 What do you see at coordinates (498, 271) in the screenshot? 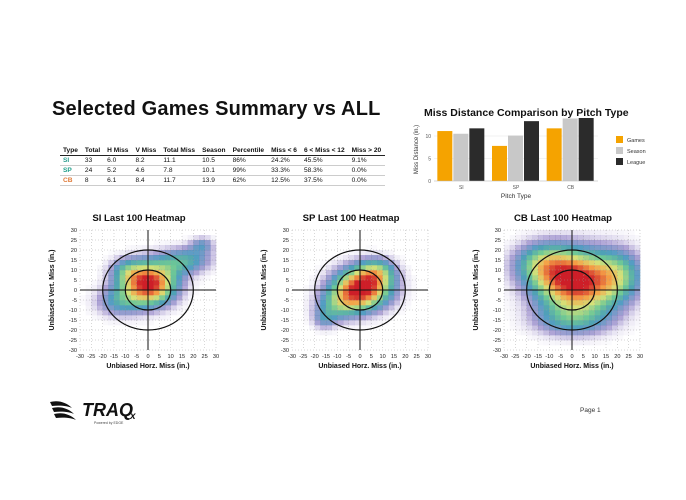
I see `y-tick-label: 10` at bounding box center [498, 271].